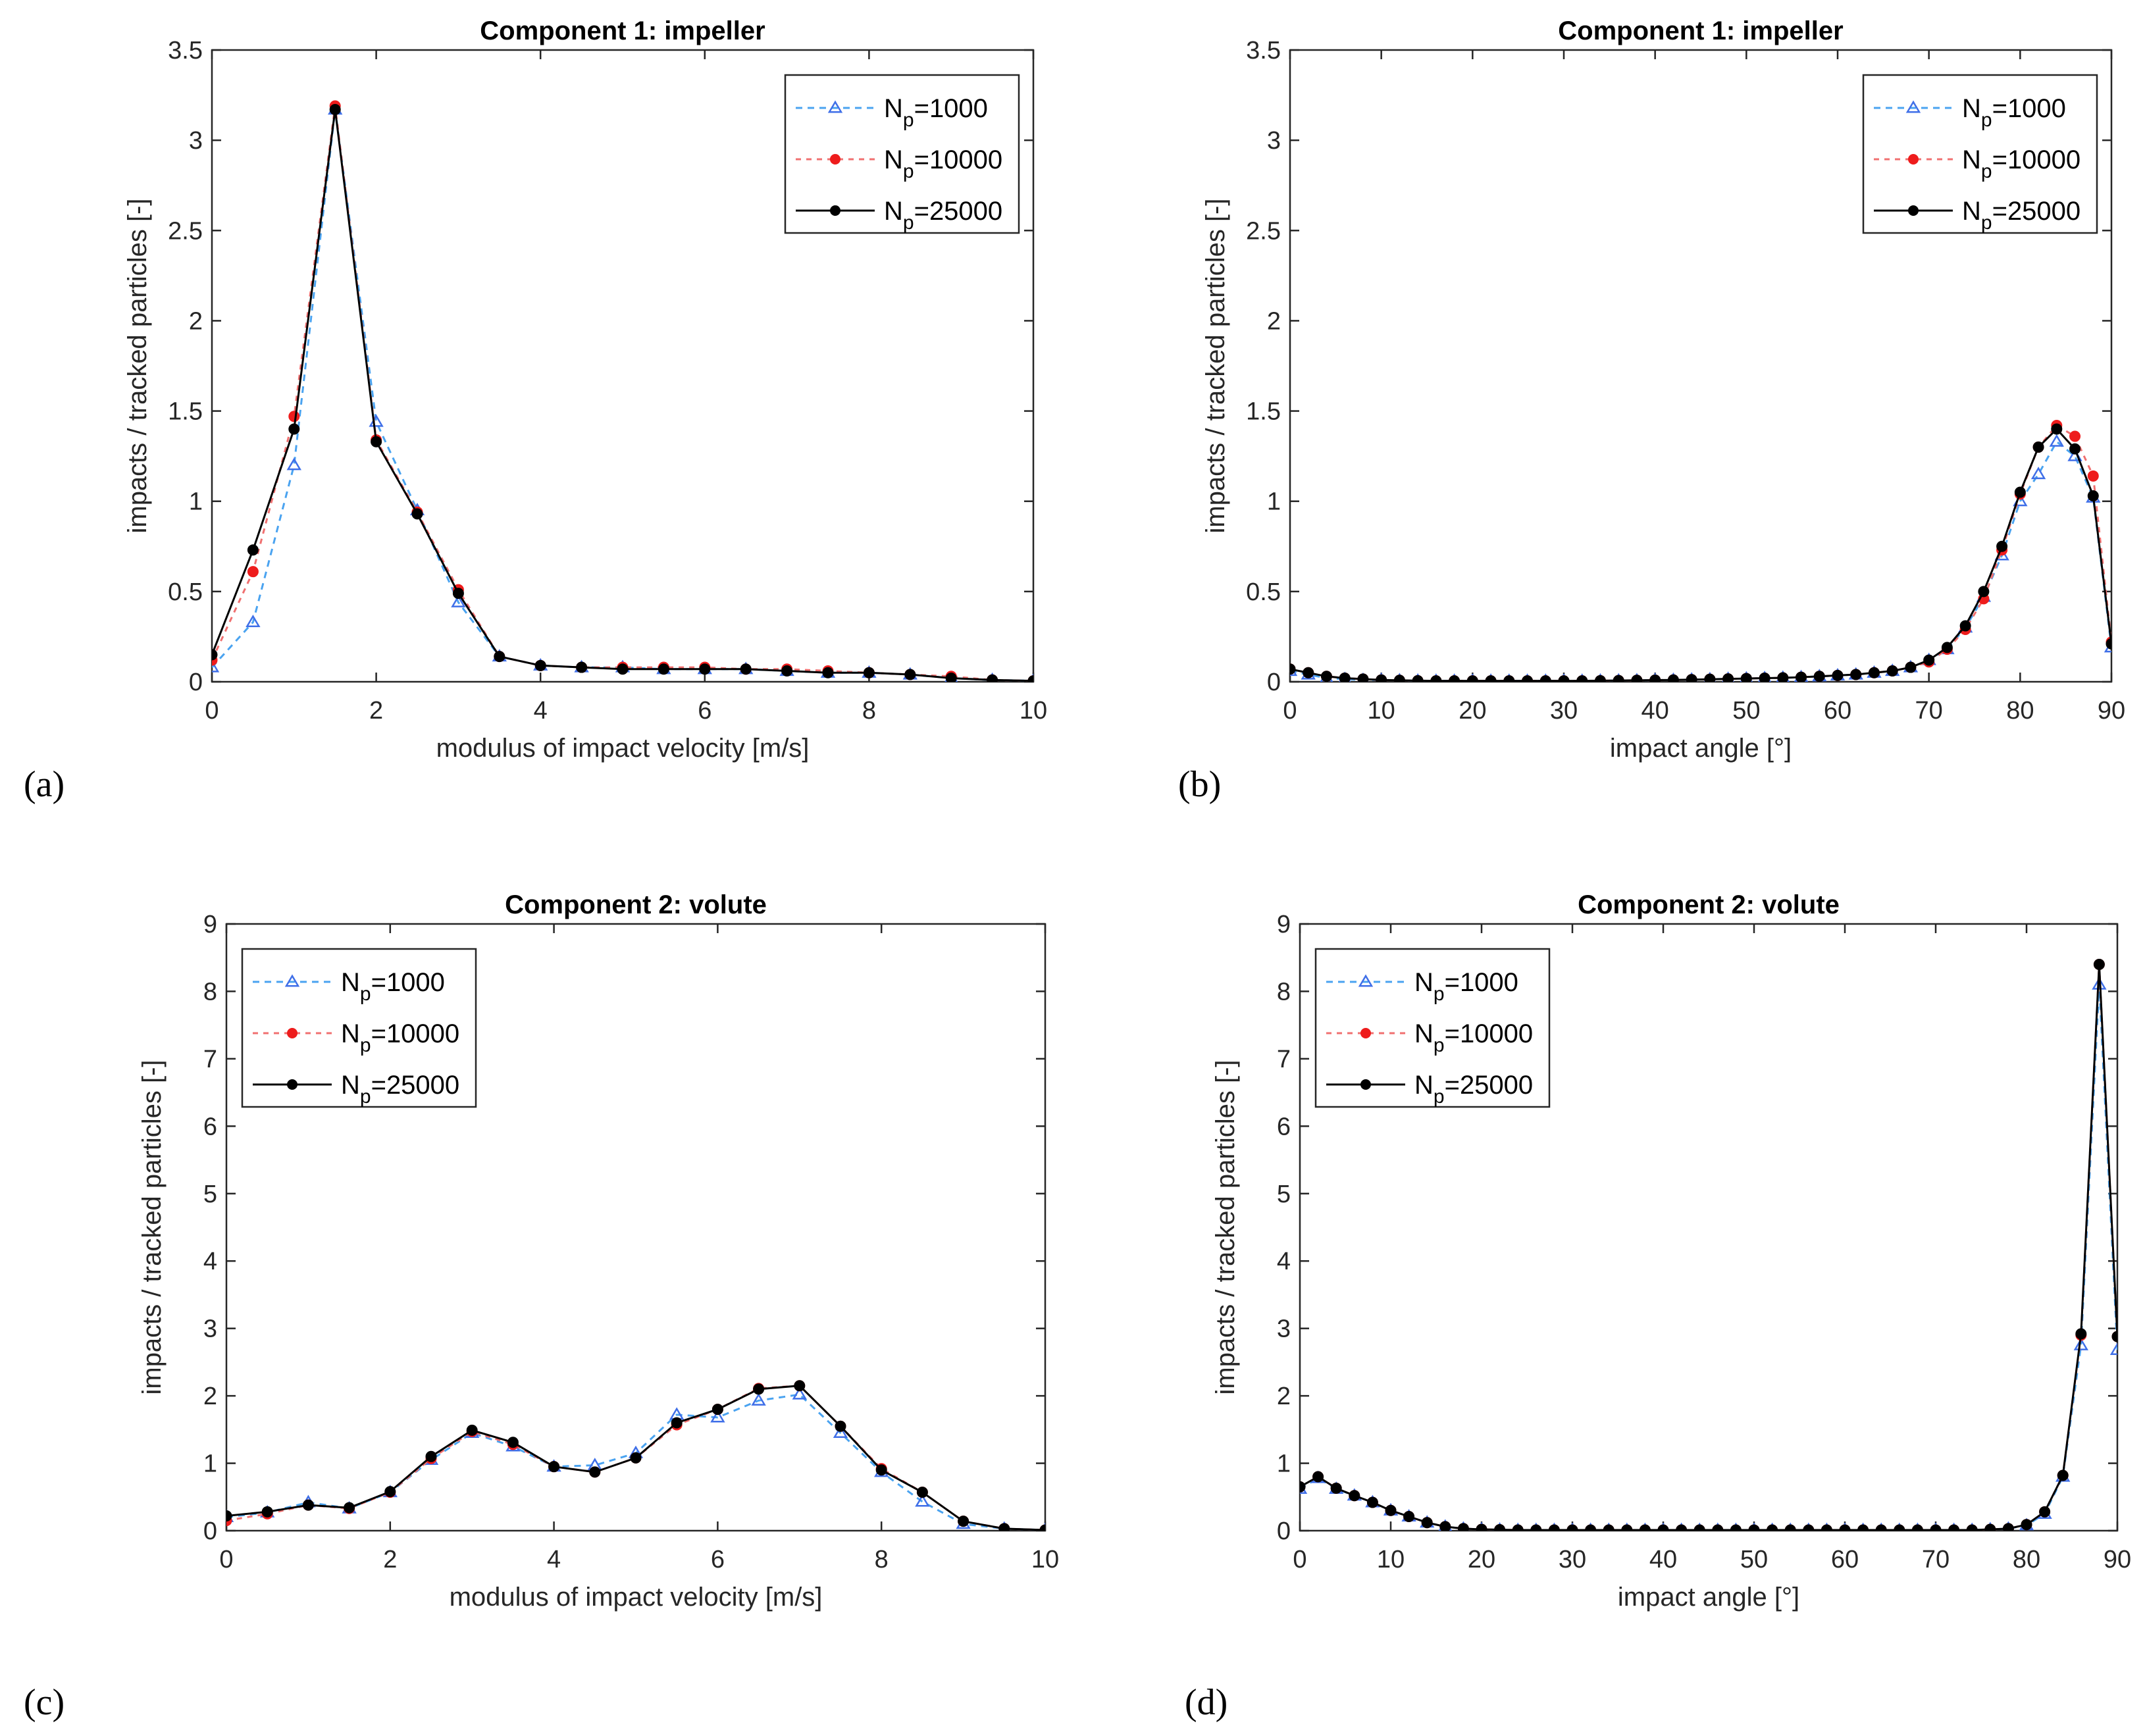  Describe the element at coordinates (2117, 1559) in the screenshot. I see `x-tick-label: 90` at that location.